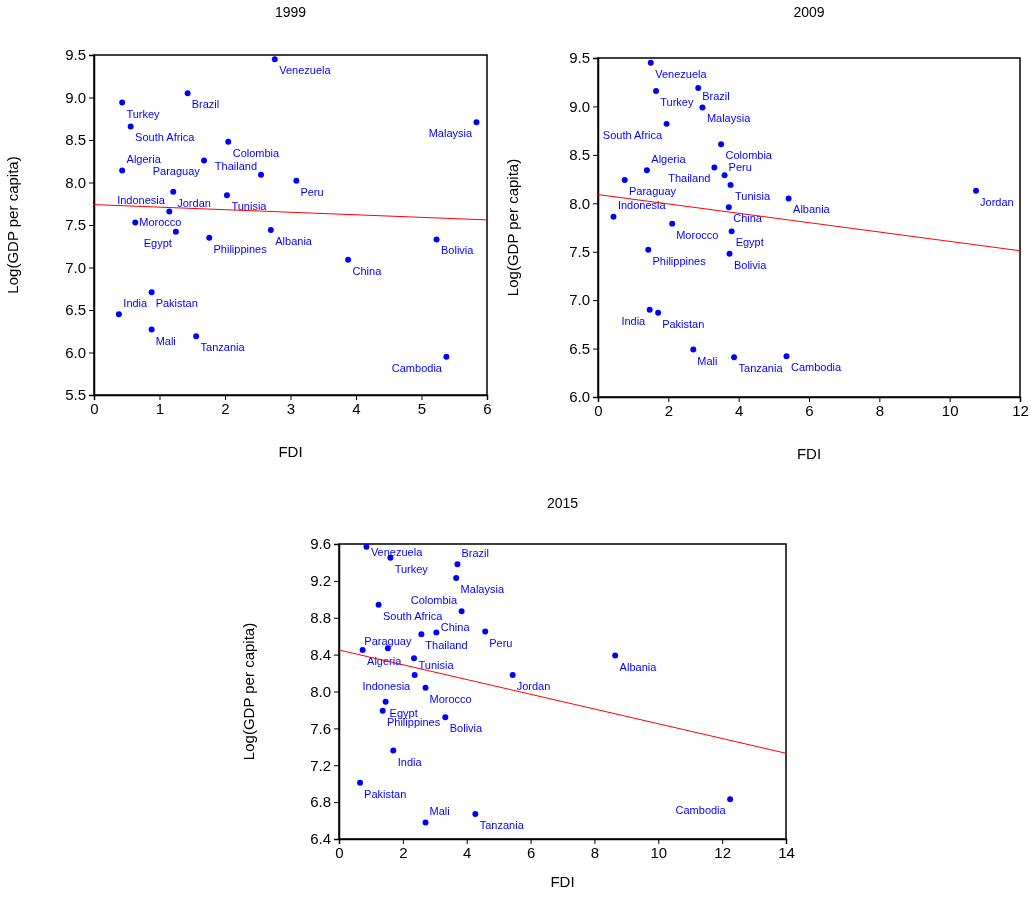 The width and height of the screenshot is (1031, 899). Describe the element at coordinates (411, 568) in the screenshot. I see `data-label: Turkey` at that location.